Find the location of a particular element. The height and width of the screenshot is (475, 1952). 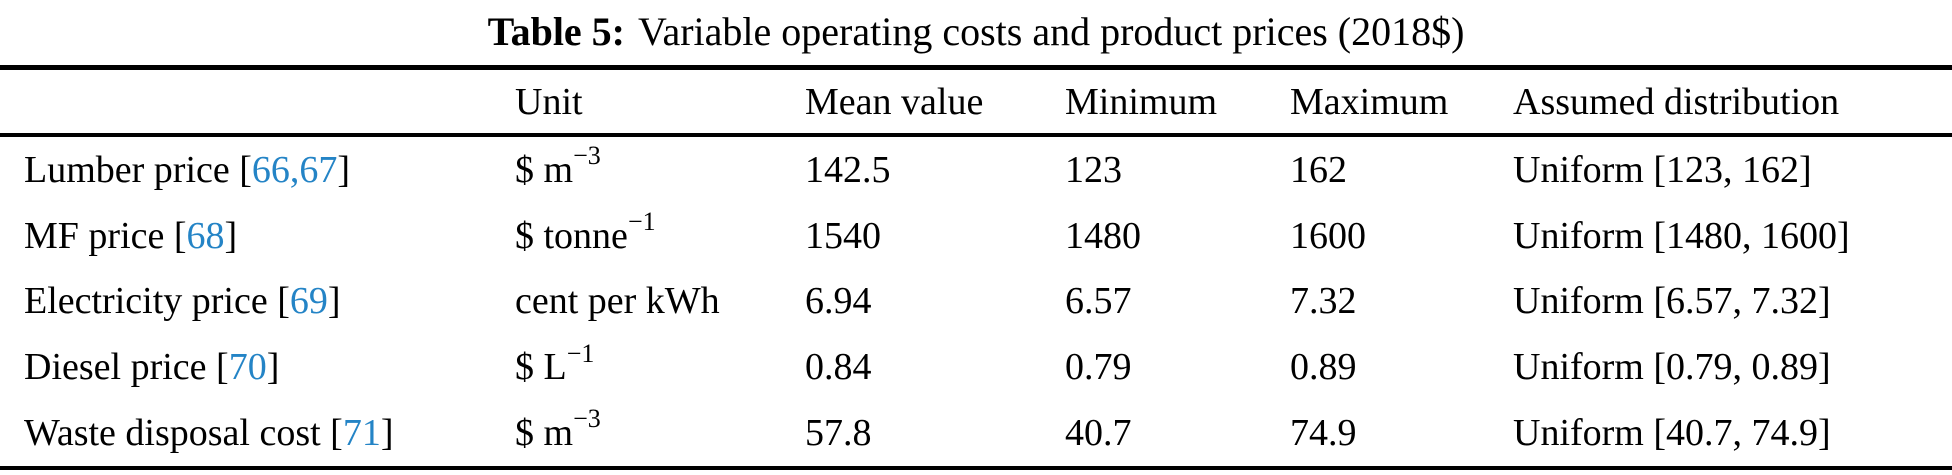

row-label-cell: Waste disposal cost [71] is located at coordinates (257, 433).